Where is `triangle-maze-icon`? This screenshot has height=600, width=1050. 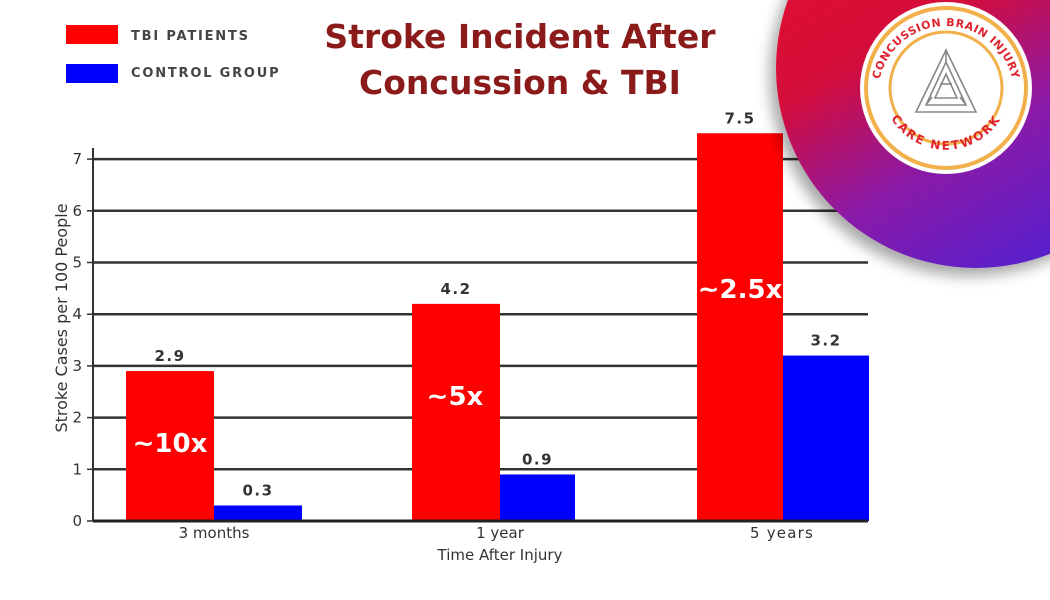 triangle-maze-icon is located at coordinates (946, 80).